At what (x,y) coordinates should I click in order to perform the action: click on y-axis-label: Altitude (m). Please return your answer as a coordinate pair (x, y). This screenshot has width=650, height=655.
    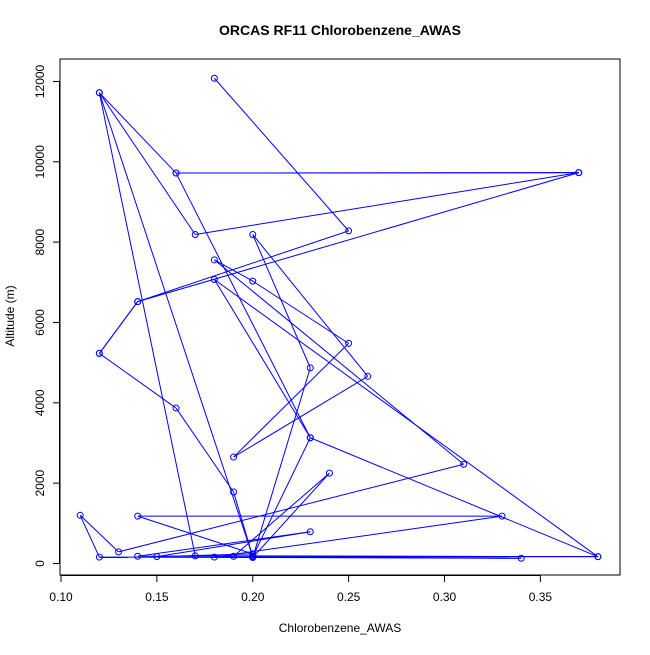
    Looking at the image, I should click on (10, 315).